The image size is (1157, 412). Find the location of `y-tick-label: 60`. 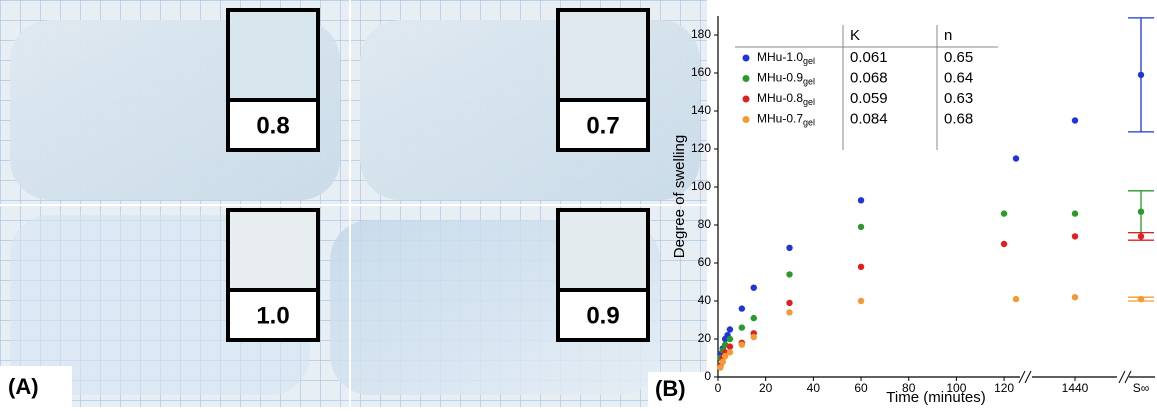

y-tick-label: 60 is located at coordinates (705, 262).